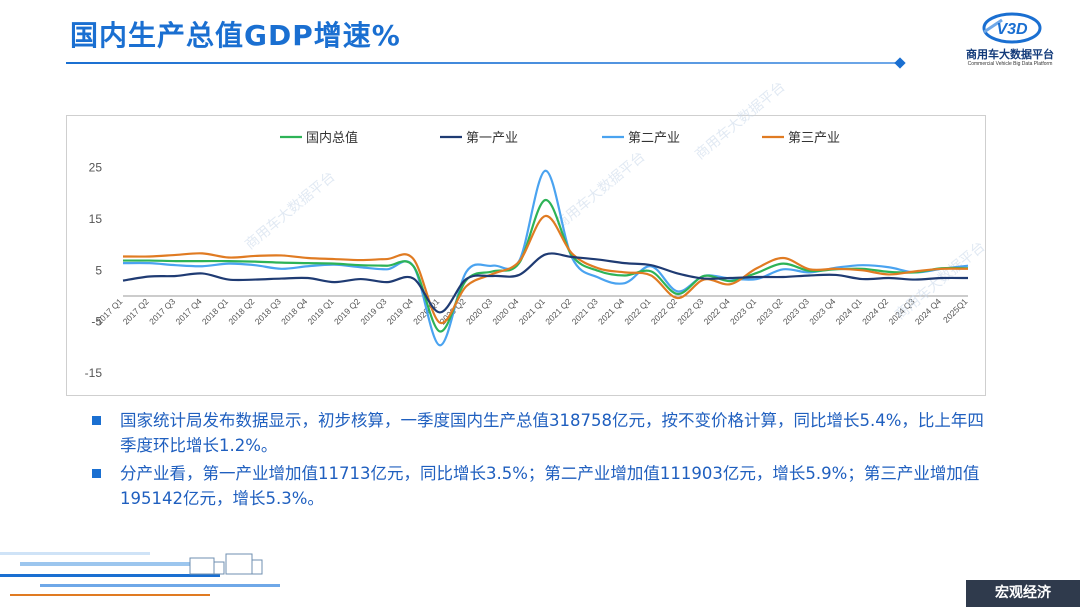 The width and height of the screenshot is (1080, 607). I want to click on x-tick-label: 2017 Q4, so click(188, 311).